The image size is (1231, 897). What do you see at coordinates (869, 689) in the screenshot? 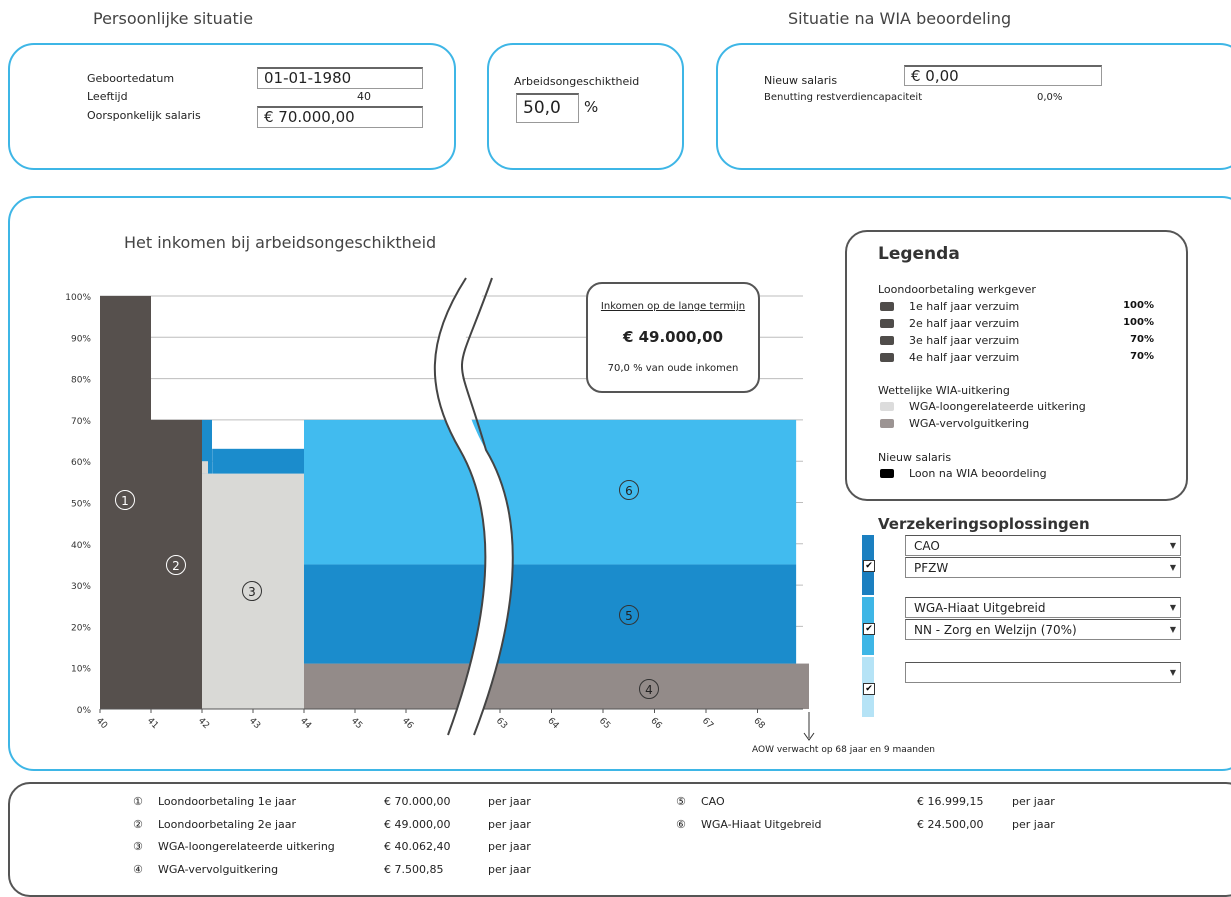
I see `insurance-checkbox-3: ✔` at bounding box center [869, 689].